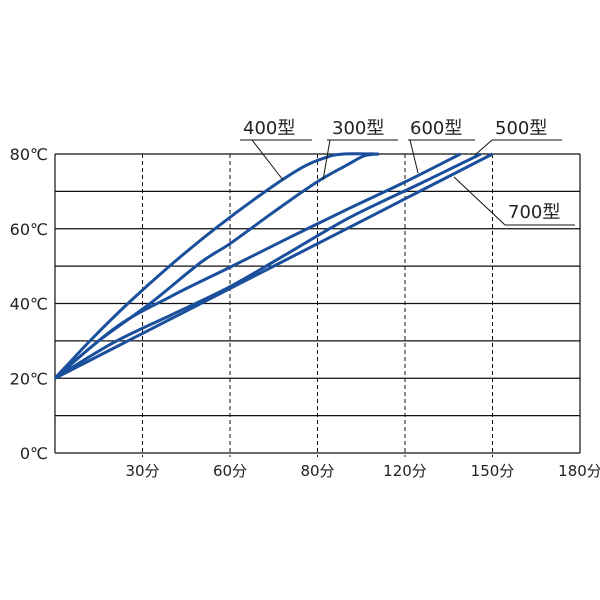  What do you see at coordinates (534, 212) in the screenshot?
I see `series-label: 700型` at bounding box center [534, 212].